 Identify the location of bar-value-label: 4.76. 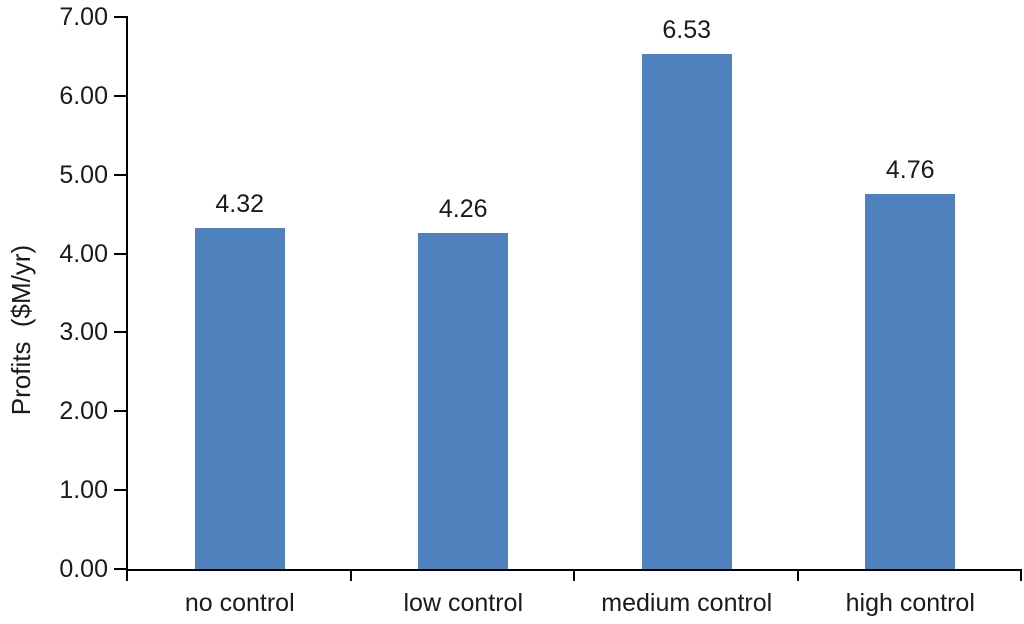
(910, 169).